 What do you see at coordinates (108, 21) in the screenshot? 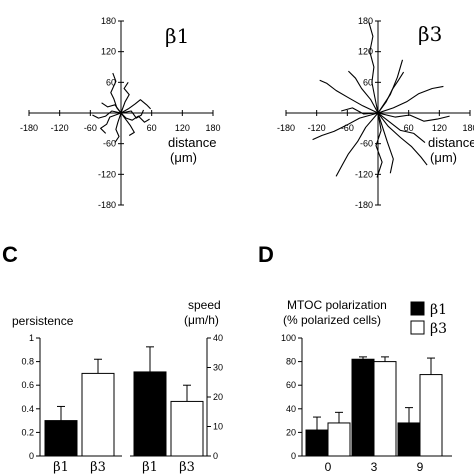
I see `panel-a-y-tick-label: 180` at bounding box center [108, 21].